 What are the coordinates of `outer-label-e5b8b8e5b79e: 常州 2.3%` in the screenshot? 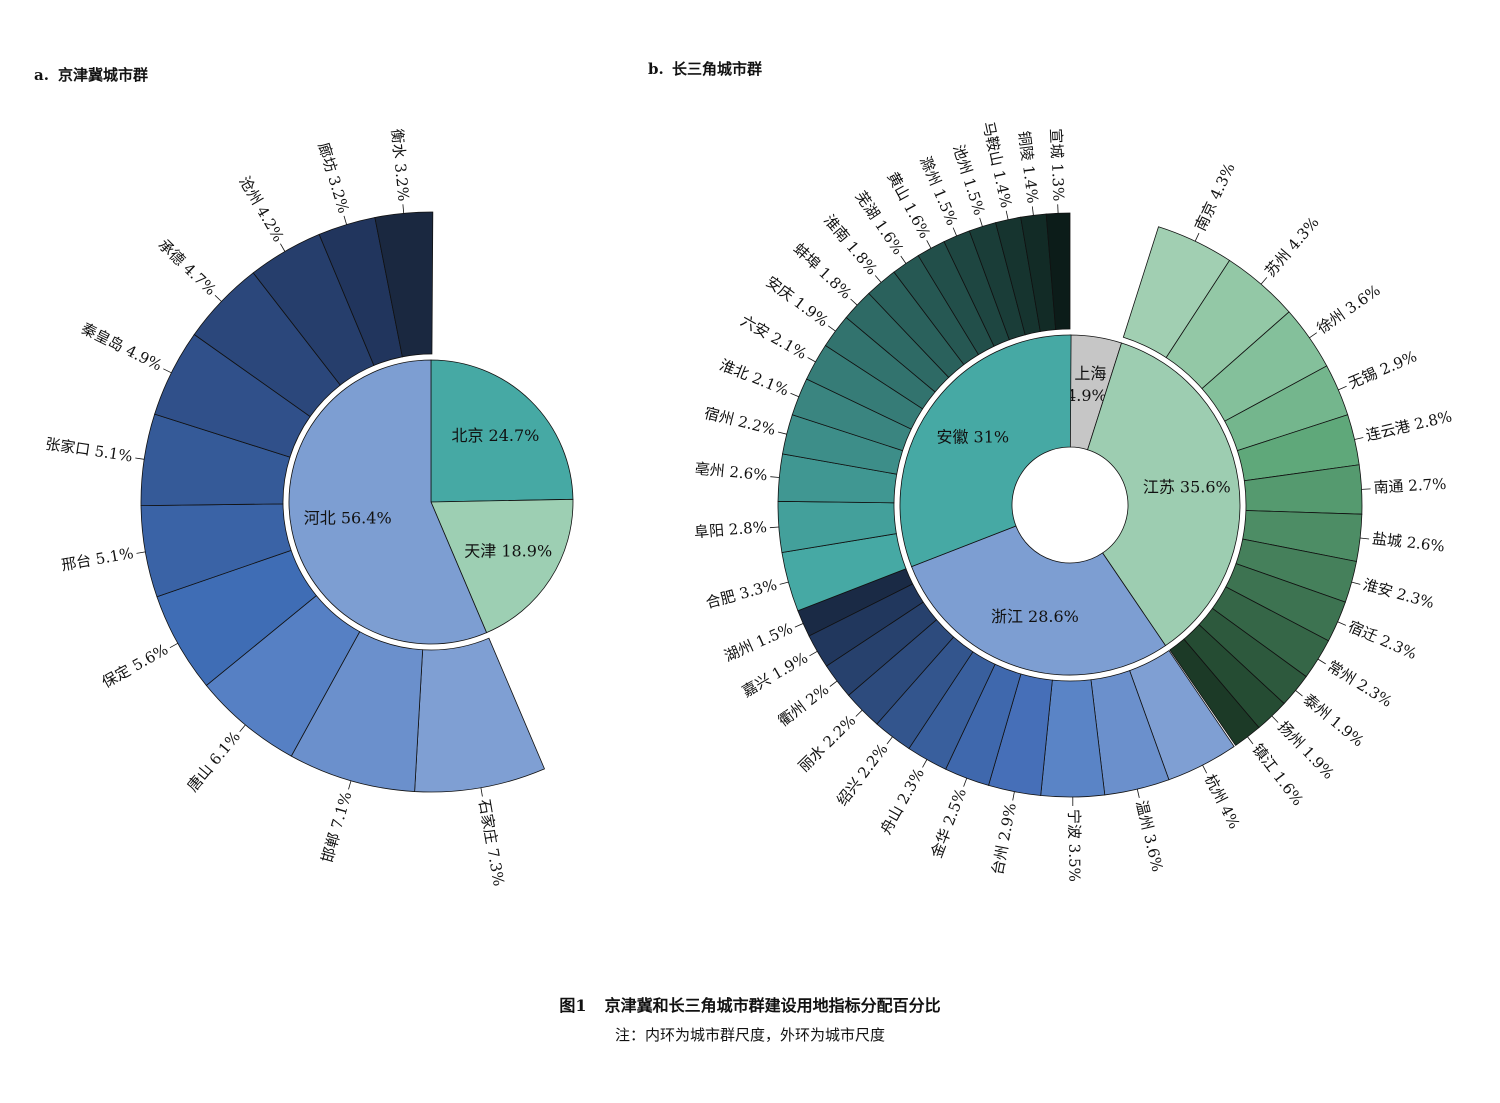 It's located at (1359, 684).